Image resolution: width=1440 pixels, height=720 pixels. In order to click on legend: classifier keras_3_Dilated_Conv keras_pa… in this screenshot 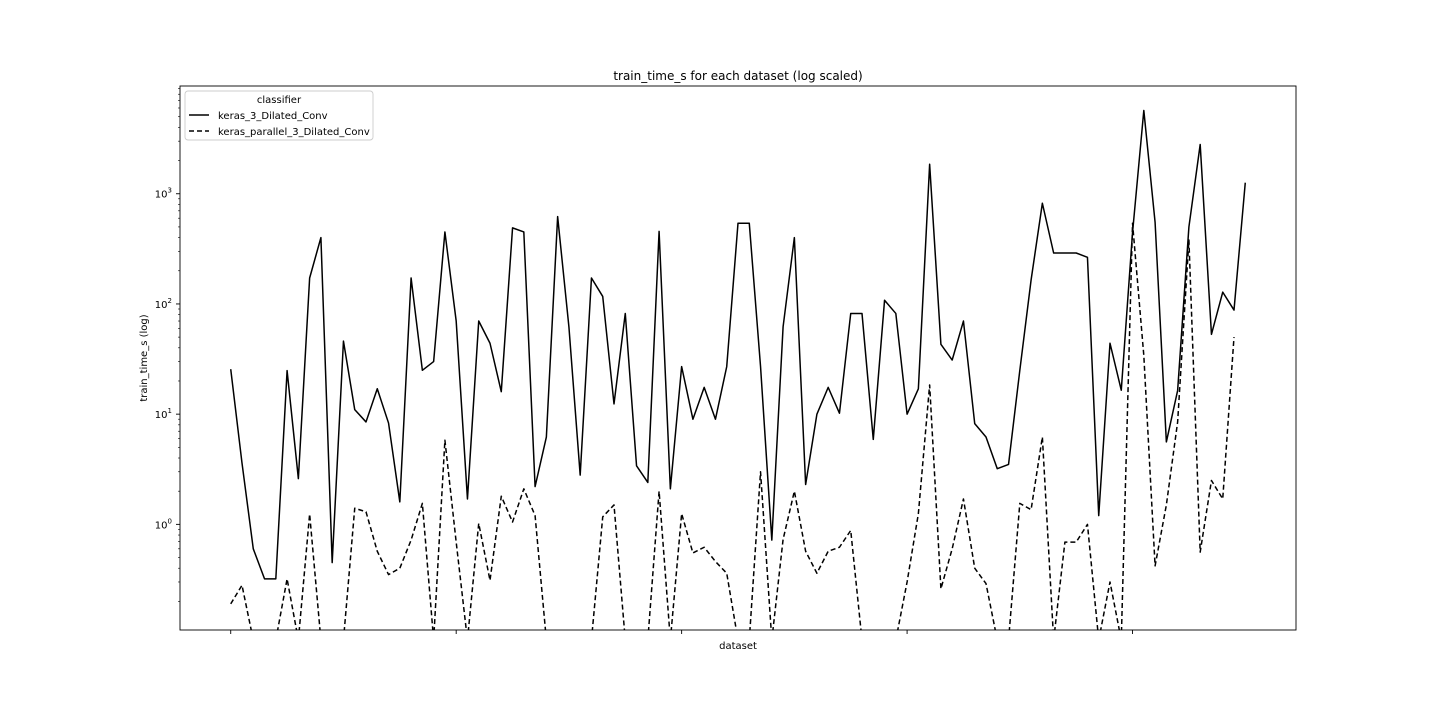, I will do `click(279, 115)`.